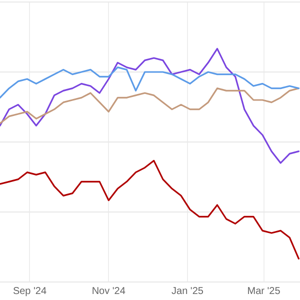 The width and height of the screenshot is (300, 300). I want to click on x-tick-label: Sep '24, so click(29, 291).